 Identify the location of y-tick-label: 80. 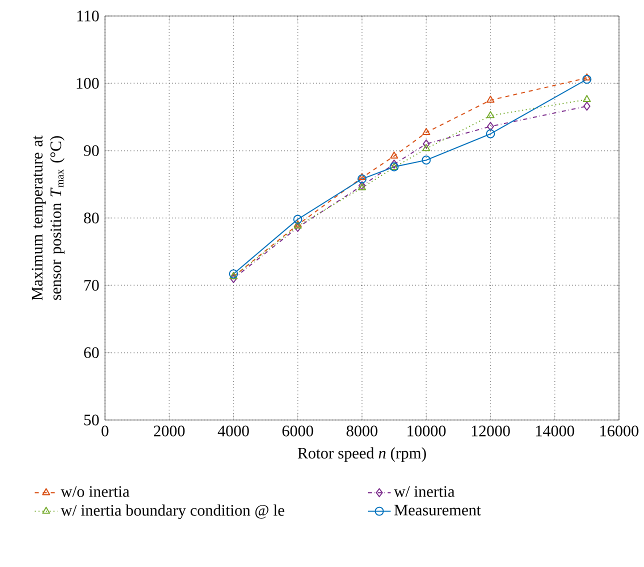
(91, 218).